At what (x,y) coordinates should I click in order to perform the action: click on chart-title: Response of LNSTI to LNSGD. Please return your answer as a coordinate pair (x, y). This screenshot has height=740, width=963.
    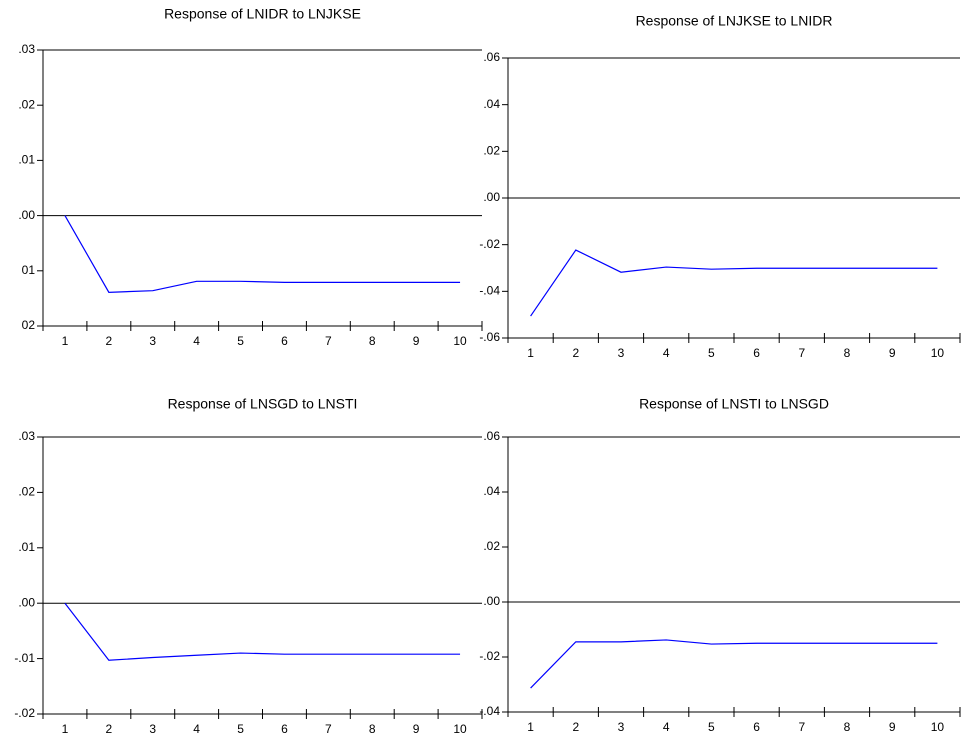
    Looking at the image, I should click on (734, 404).